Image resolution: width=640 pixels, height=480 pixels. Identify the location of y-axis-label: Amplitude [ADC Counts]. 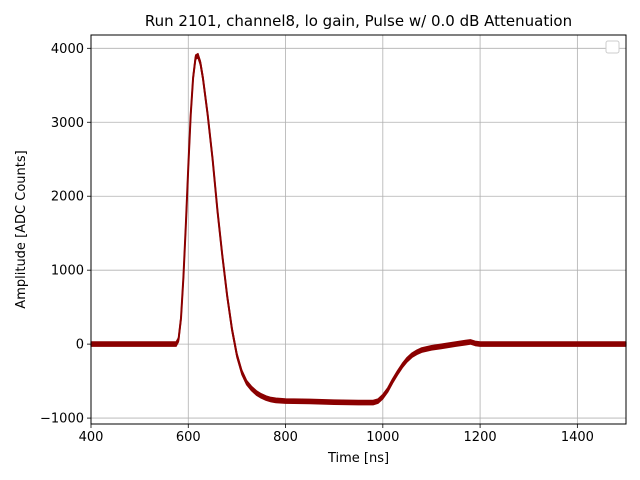
(21, 229).